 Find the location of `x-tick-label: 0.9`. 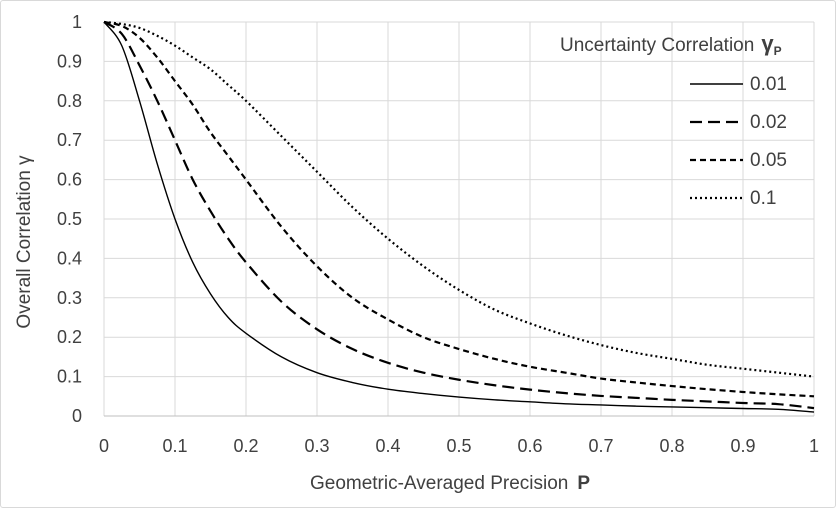

x-tick-label: 0.9 is located at coordinates (742, 446).